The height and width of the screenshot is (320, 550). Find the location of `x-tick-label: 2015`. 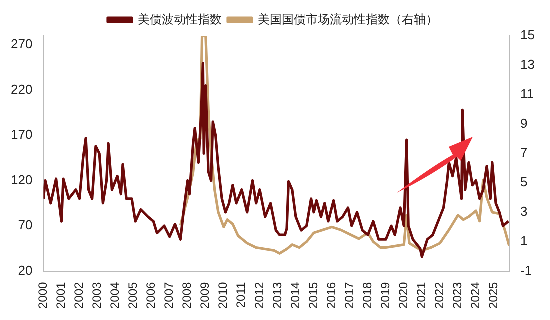

x-tick-label: 2015 is located at coordinates (313, 296).